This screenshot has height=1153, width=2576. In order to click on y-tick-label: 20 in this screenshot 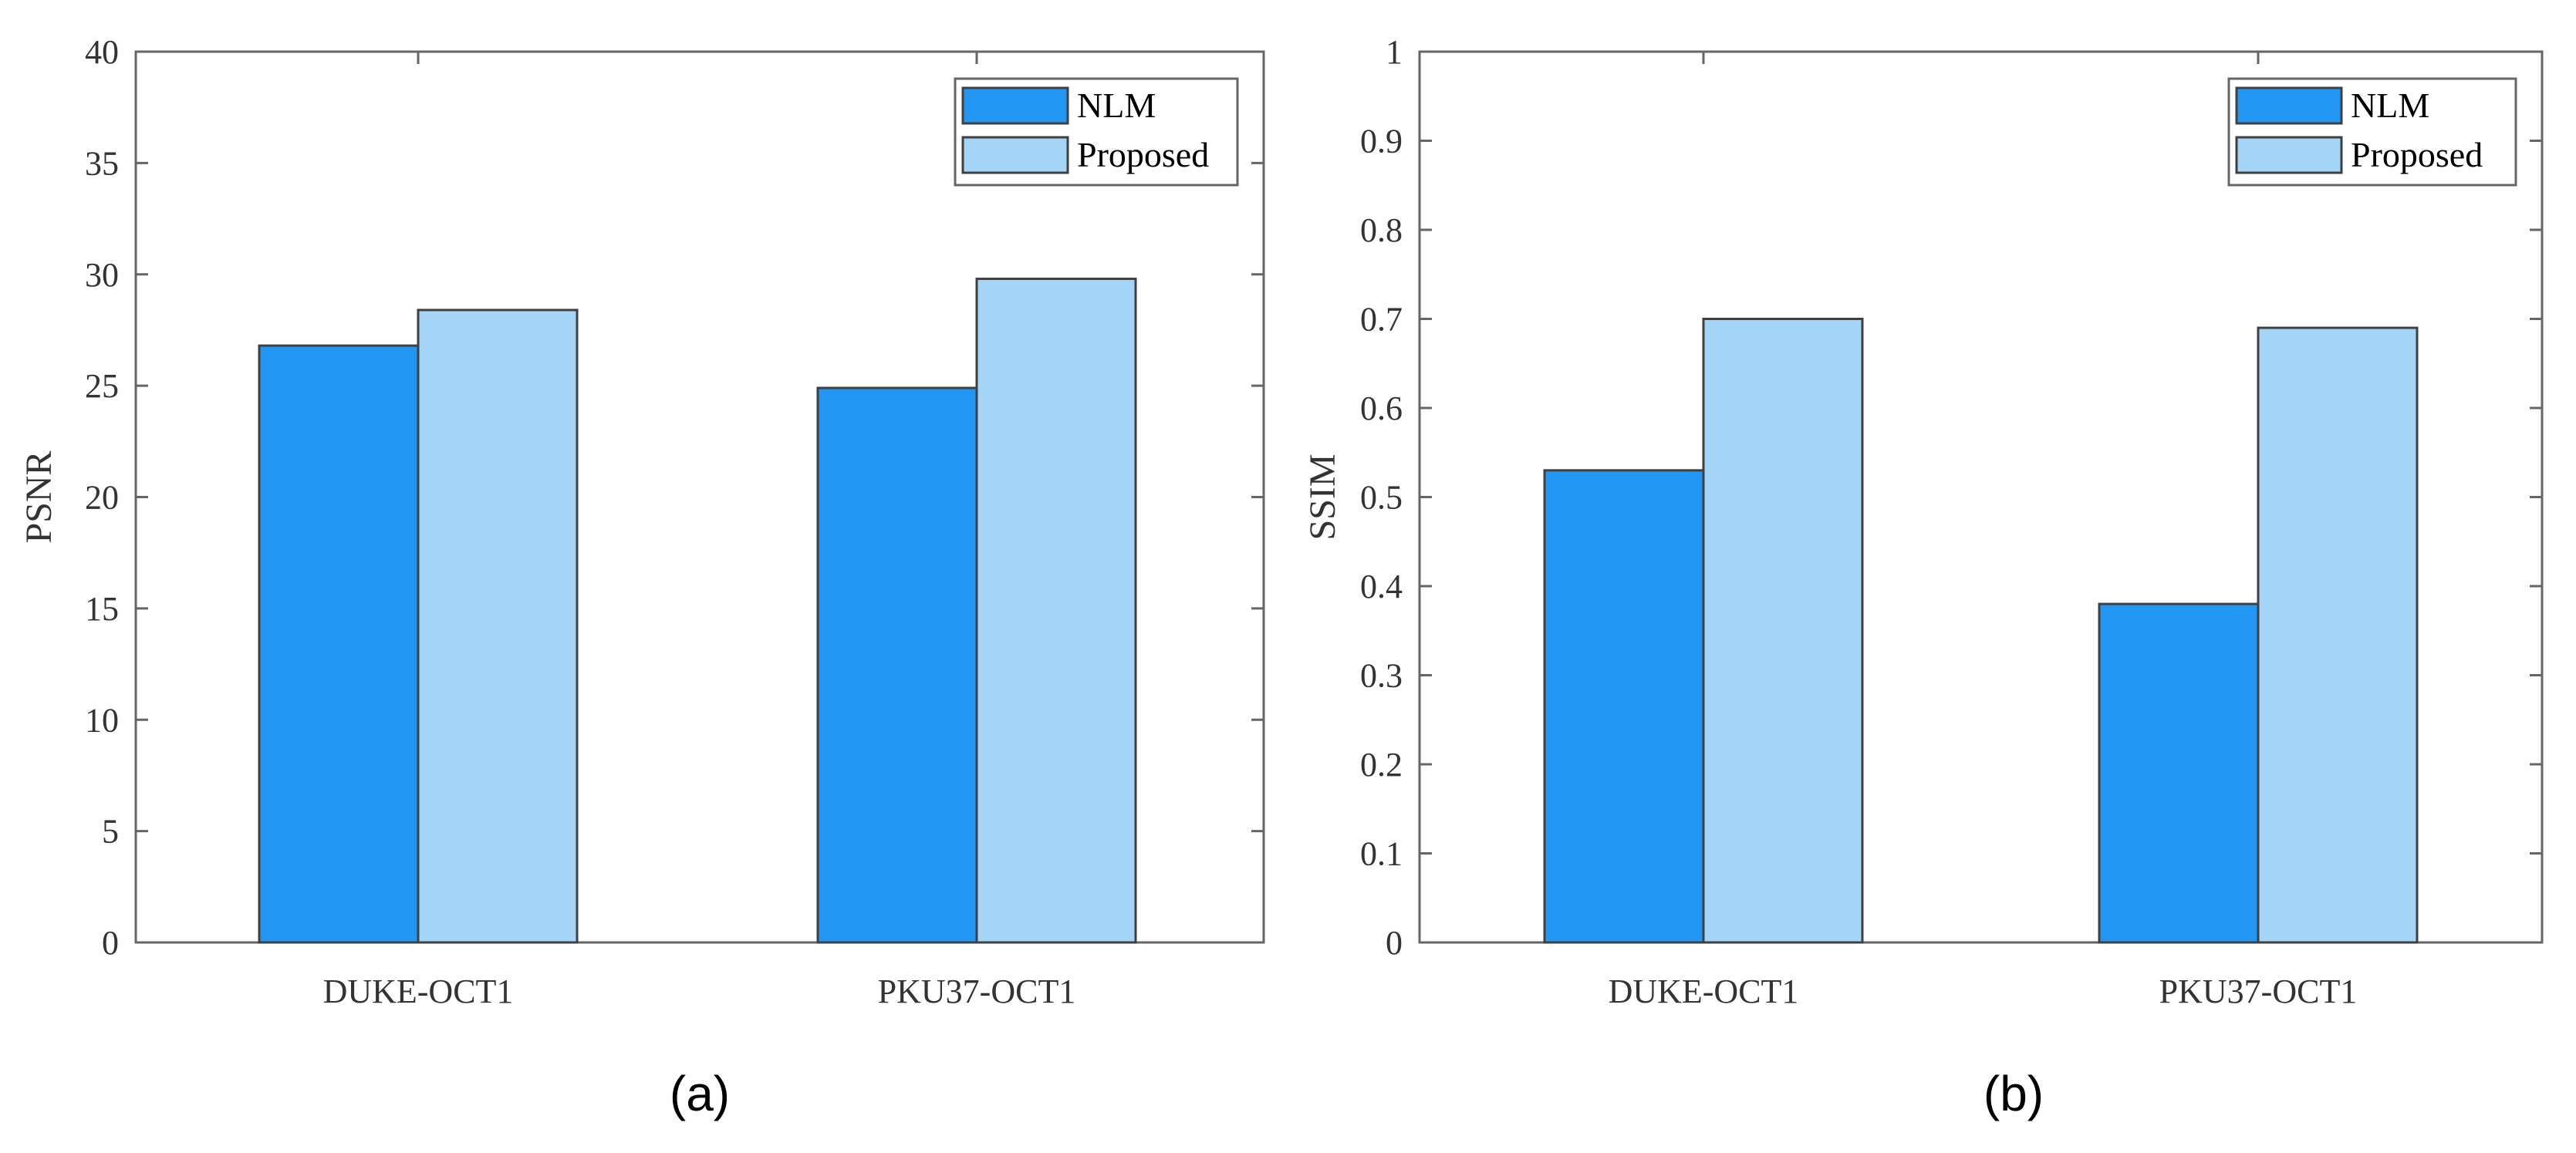, I will do `click(102, 498)`.